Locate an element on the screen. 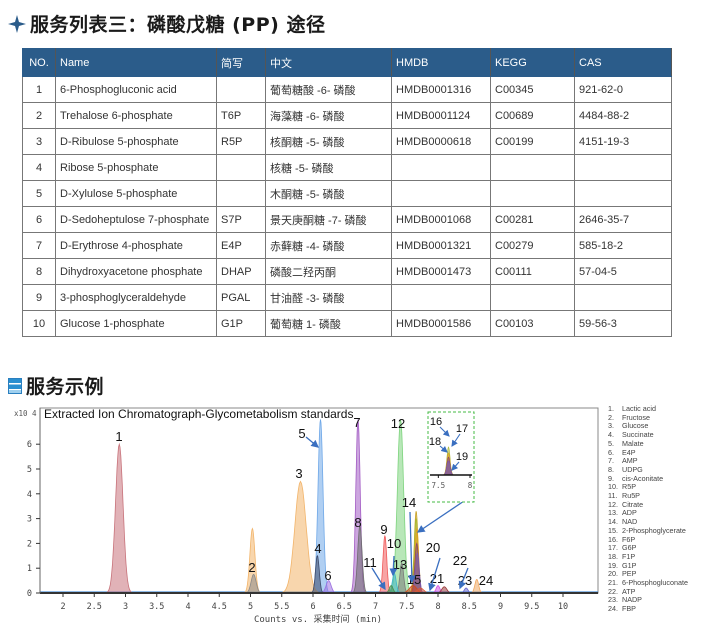  y-tick-label: 5 is located at coordinates (29, 470).